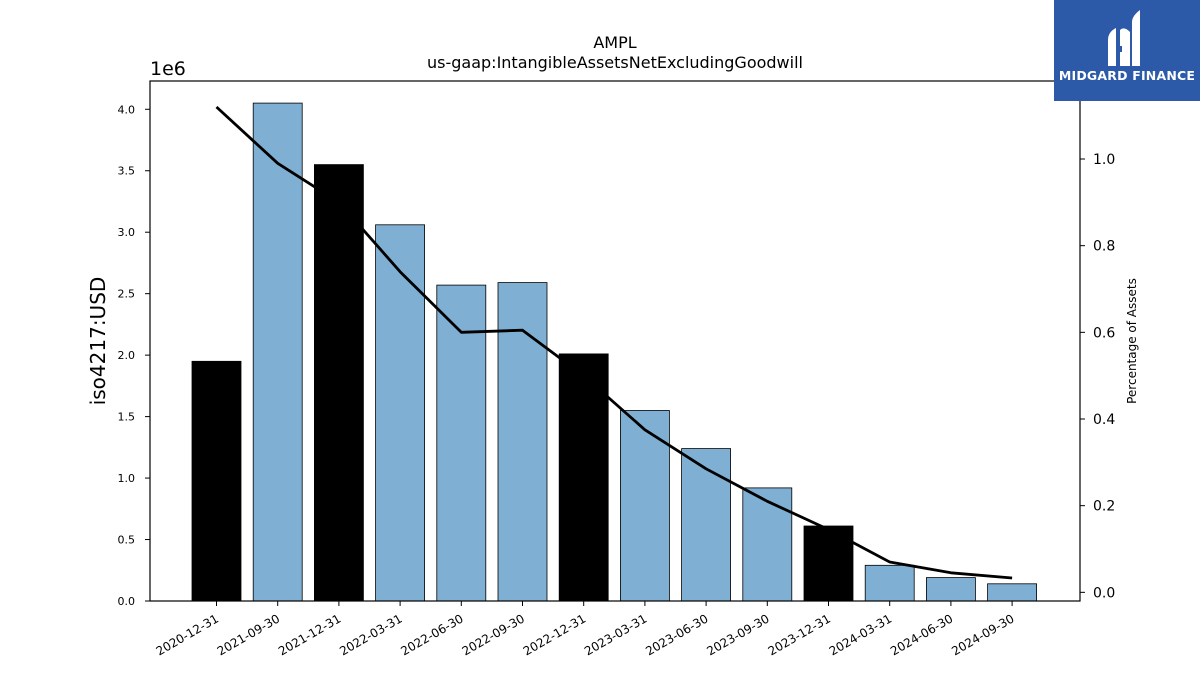 This screenshot has width=1200, height=675. I want to click on y2-tick-label: 1.0, so click(1104, 160).